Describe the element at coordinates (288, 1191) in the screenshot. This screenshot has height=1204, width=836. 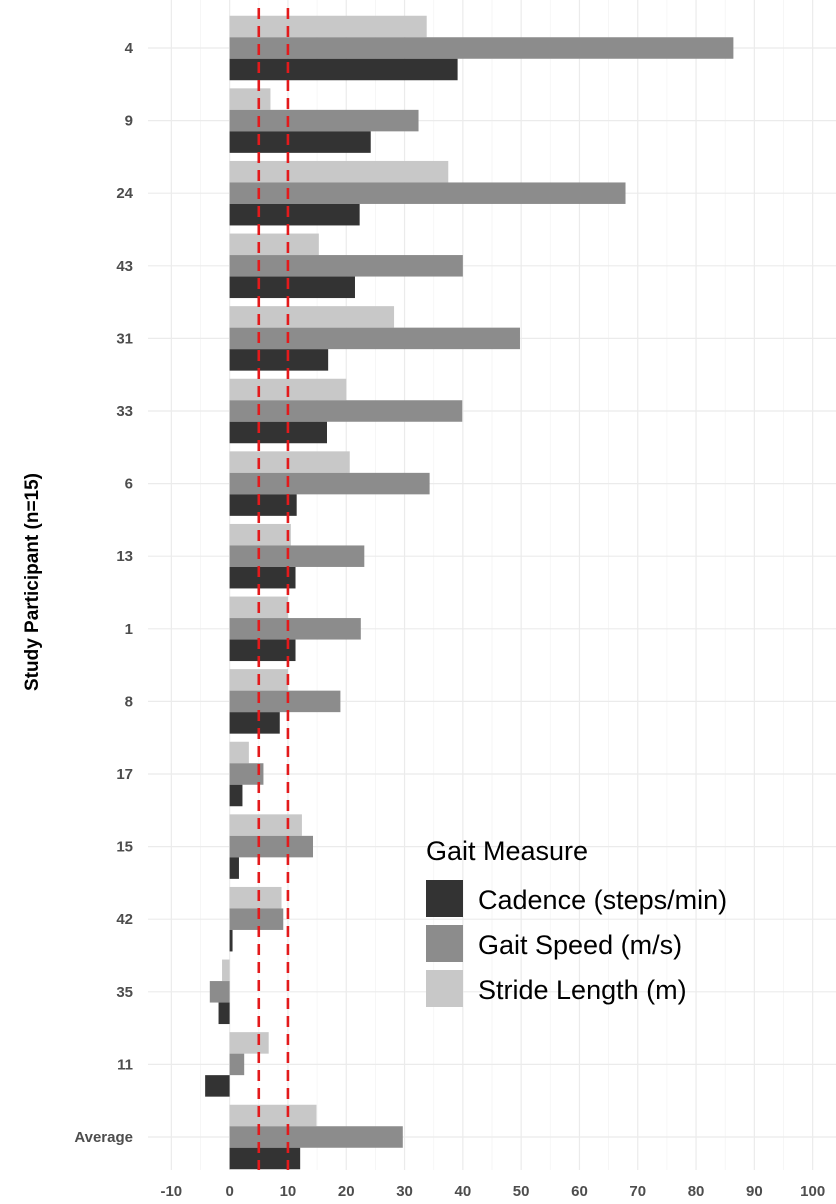
I see `x-tick-label-10: 10` at that location.